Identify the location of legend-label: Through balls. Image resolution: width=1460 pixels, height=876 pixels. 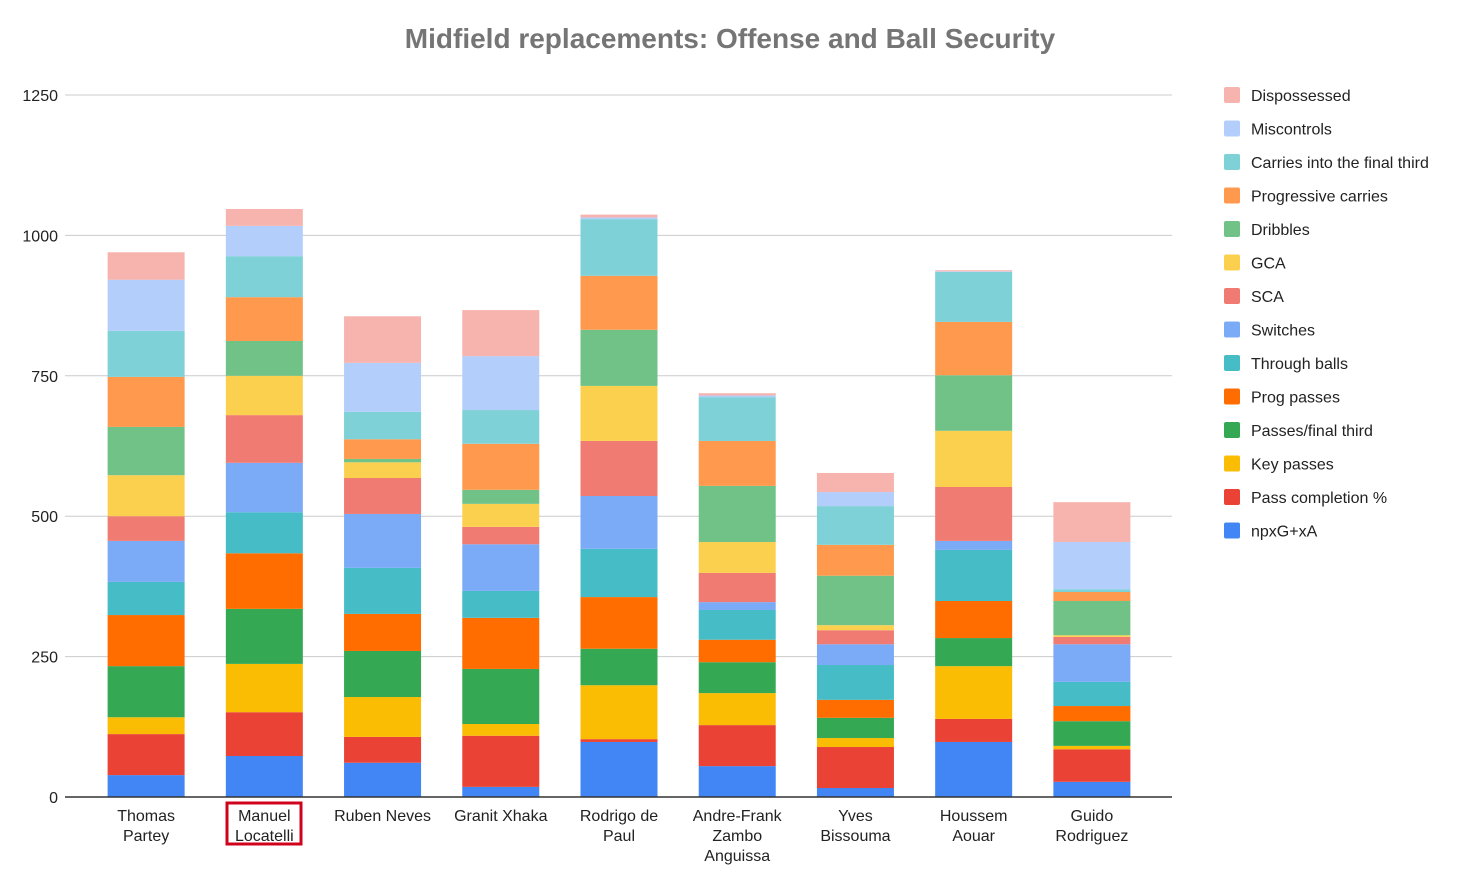
(1299, 364).